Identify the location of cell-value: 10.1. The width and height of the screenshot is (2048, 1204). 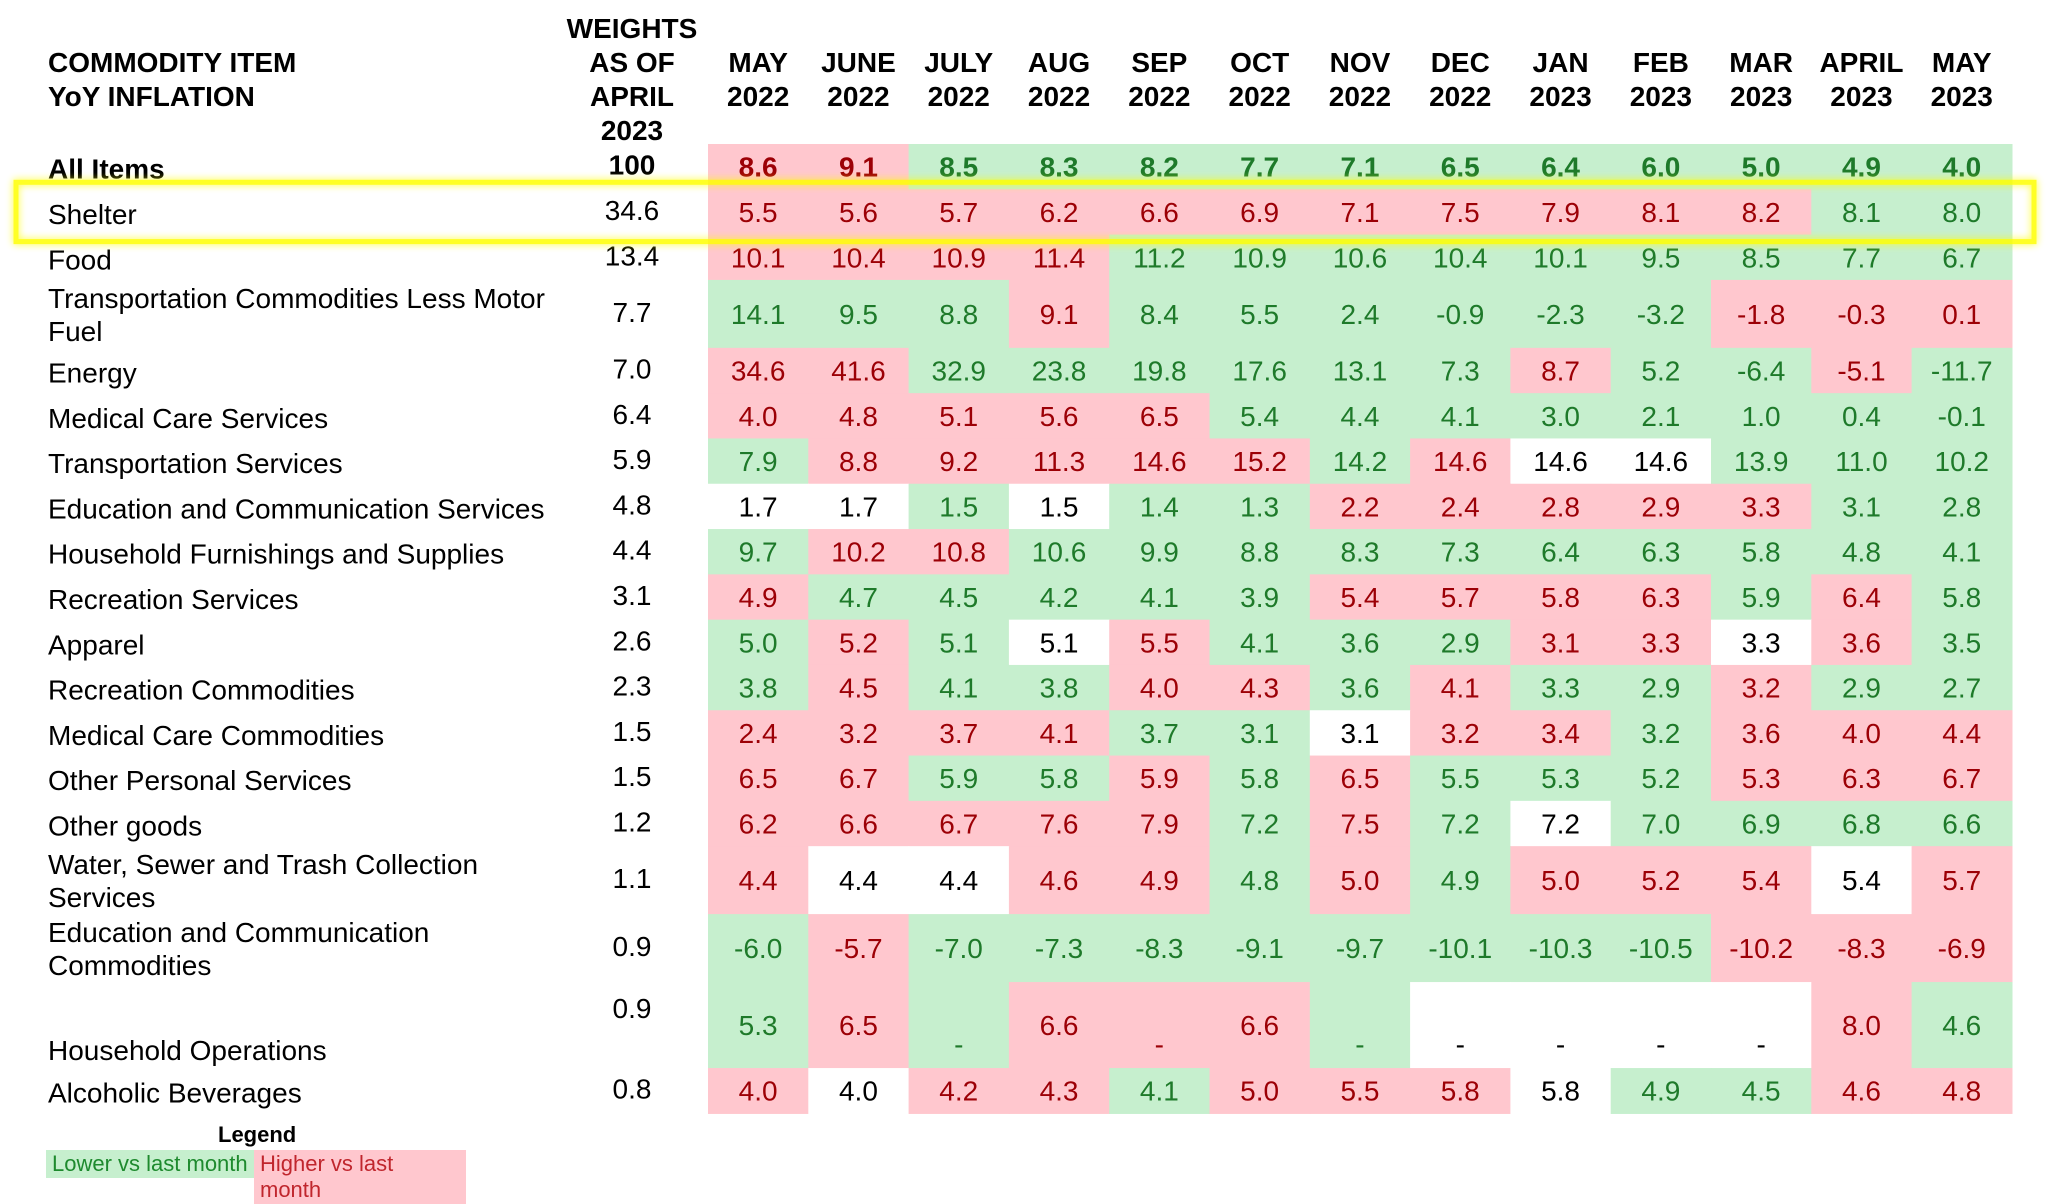
(1560, 257).